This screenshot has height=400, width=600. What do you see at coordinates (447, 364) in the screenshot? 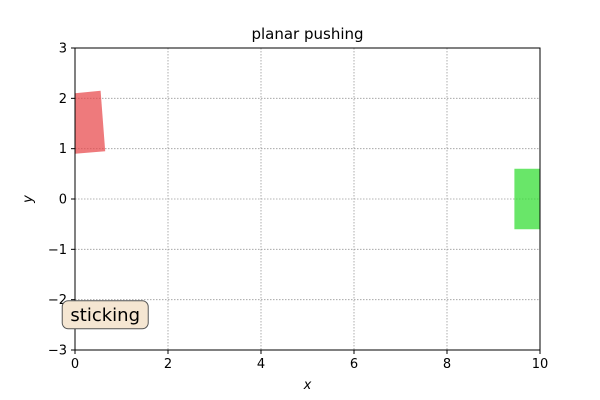
I see `x-tick-label-4: 8` at bounding box center [447, 364].